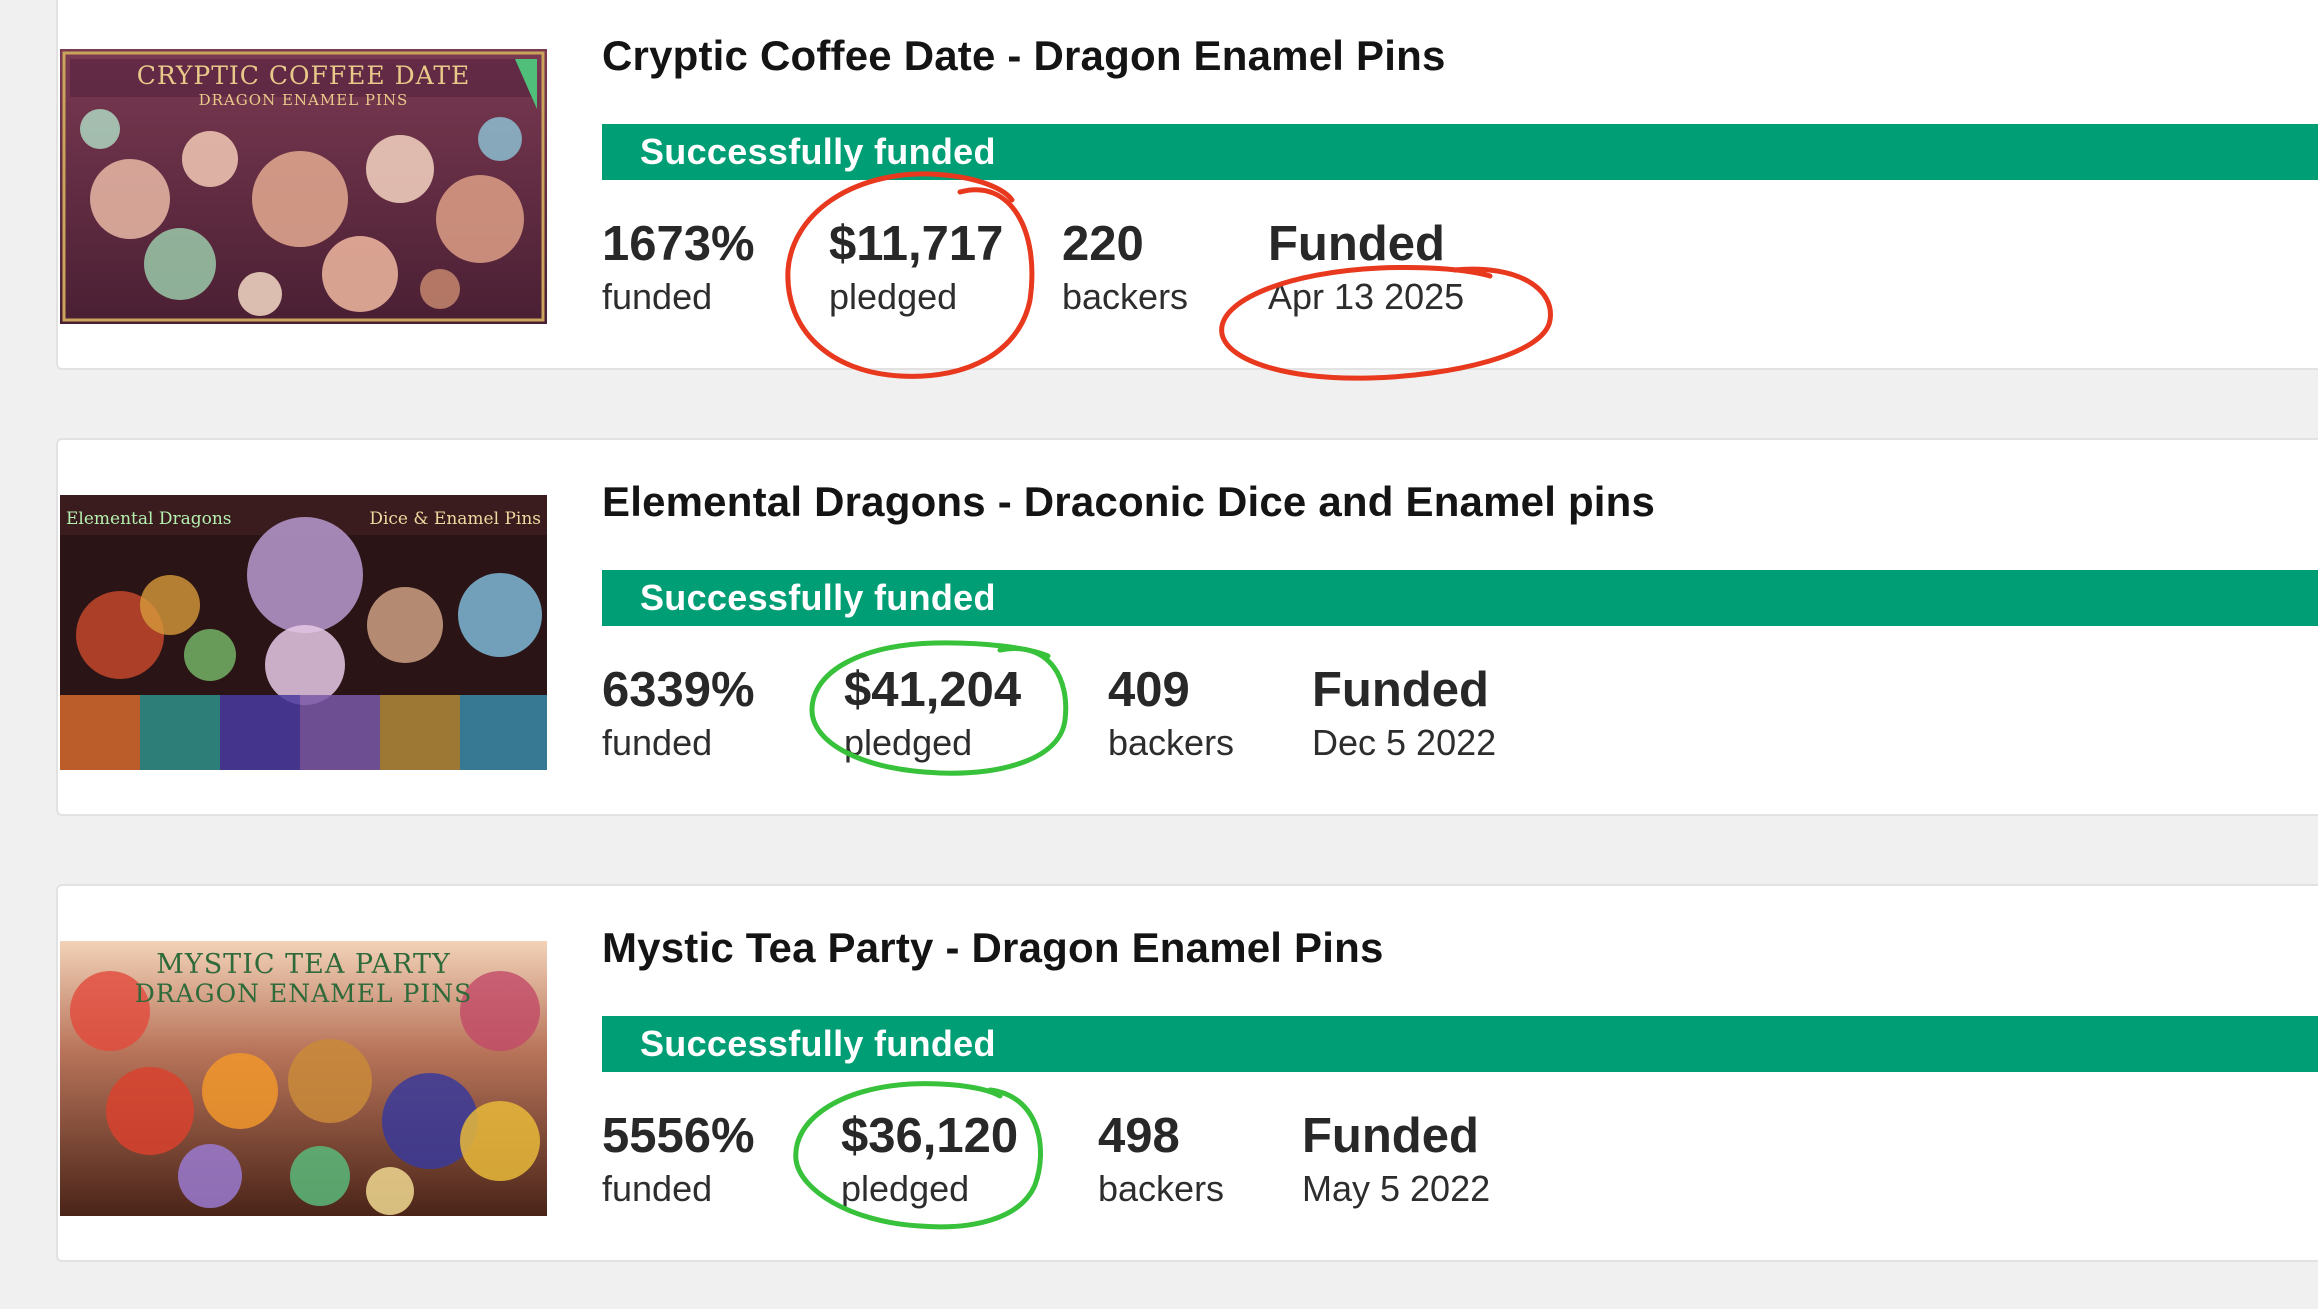 The width and height of the screenshot is (2318, 1309). What do you see at coordinates (678, 244) in the screenshot?
I see `percent-funded-value: 1673%` at bounding box center [678, 244].